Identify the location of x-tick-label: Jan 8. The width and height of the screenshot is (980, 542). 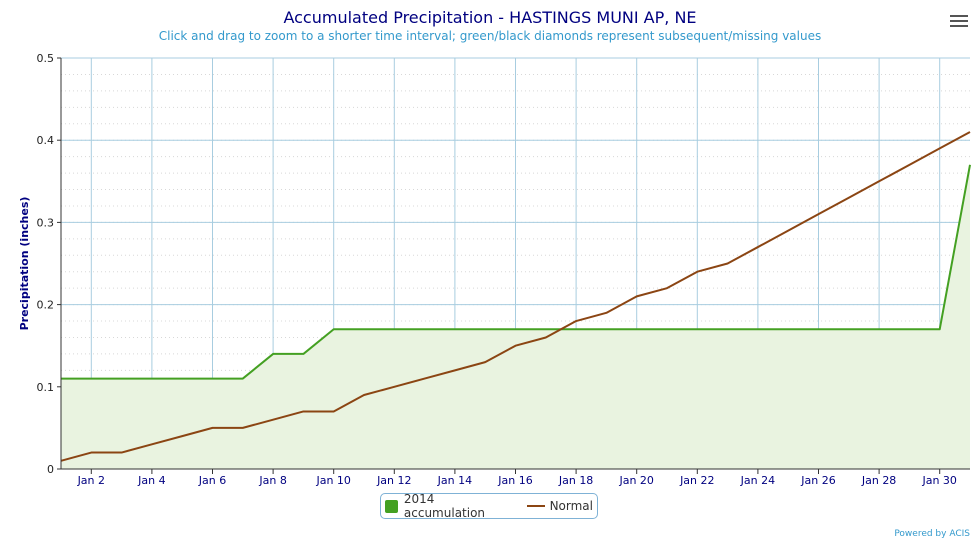
(272, 480).